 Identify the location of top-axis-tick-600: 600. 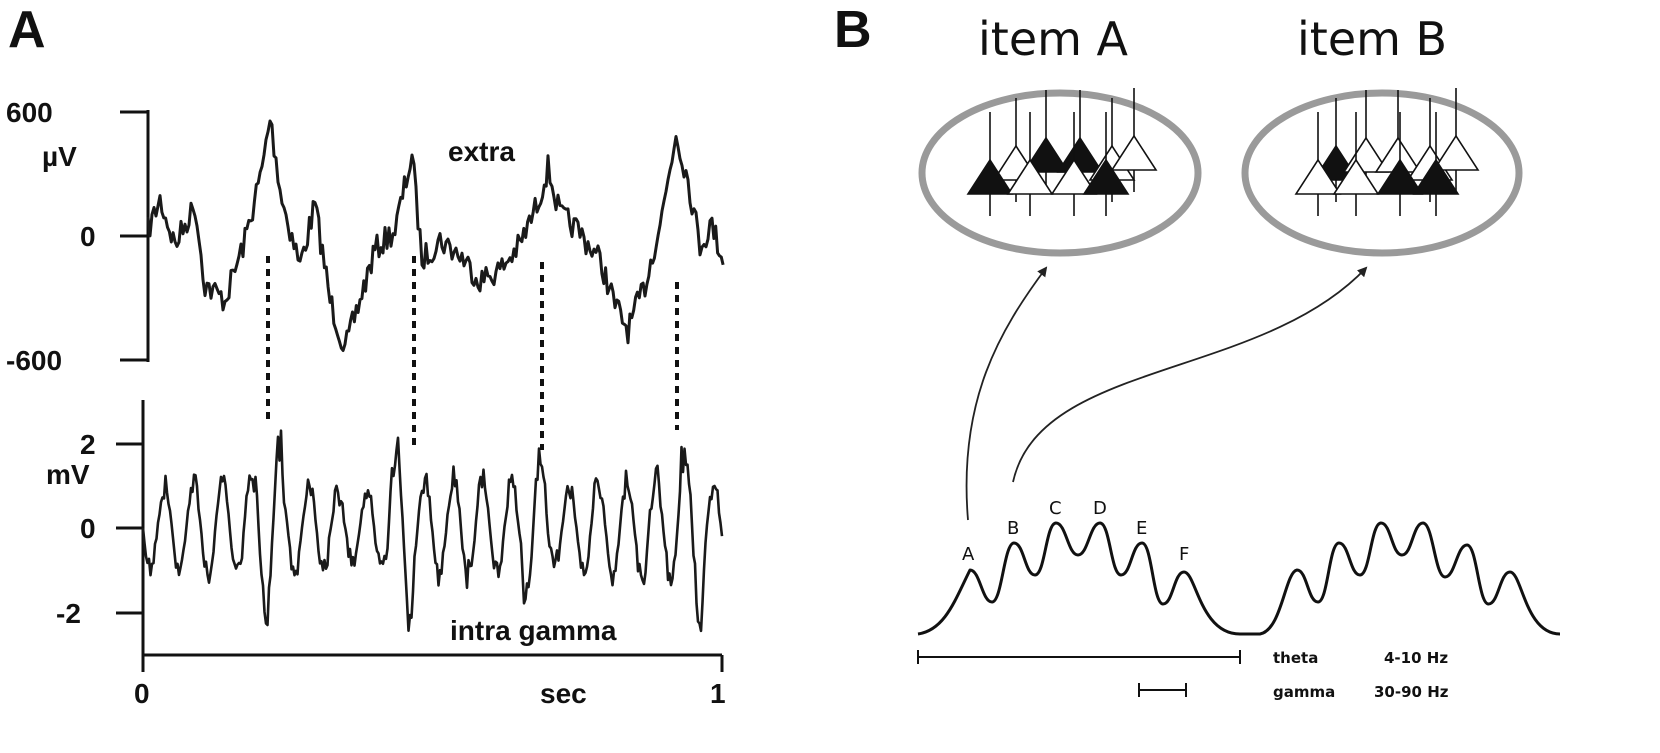
(29, 112).